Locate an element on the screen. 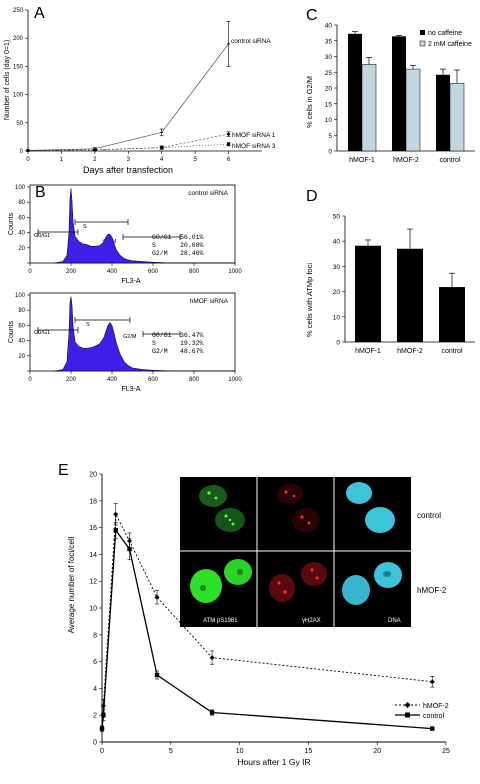 This screenshot has width=480, height=784. x-tick-label: 2 is located at coordinates (95, 160).